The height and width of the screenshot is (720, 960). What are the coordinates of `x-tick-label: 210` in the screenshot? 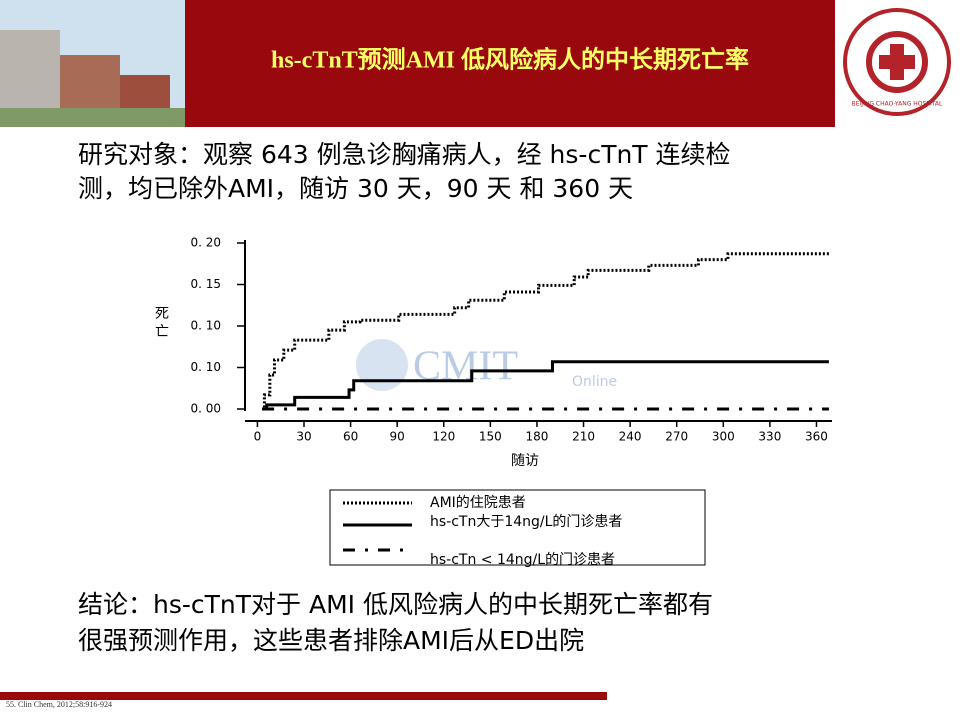 It's located at (583, 437).